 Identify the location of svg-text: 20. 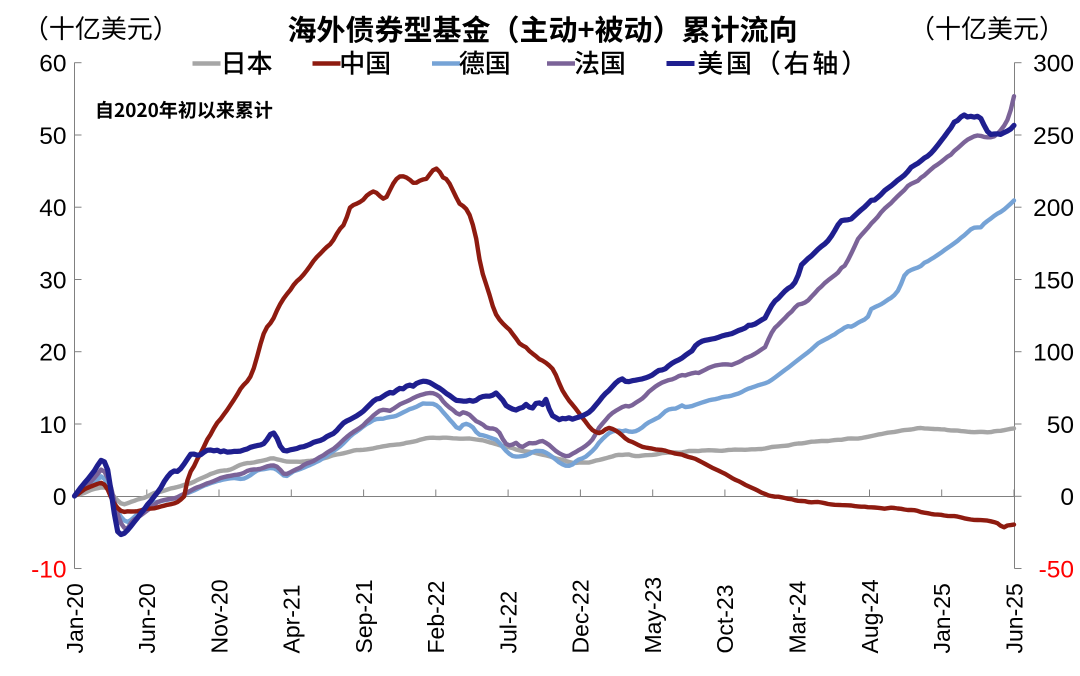
(52, 353).